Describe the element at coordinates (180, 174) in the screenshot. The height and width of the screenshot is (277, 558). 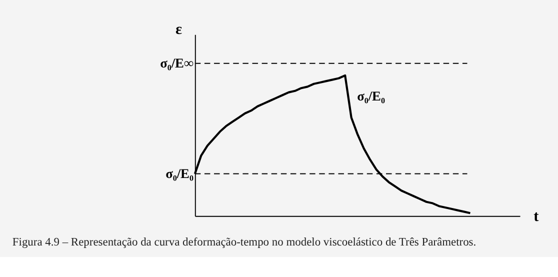
I see `ref-line-label: σ₀/E₀` at that location.